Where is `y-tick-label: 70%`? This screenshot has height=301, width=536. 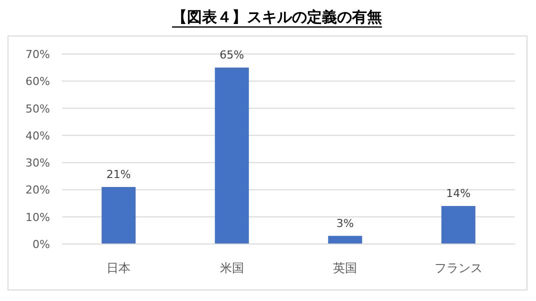
y-tick-label: 70% is located at coordinates (38, 54).